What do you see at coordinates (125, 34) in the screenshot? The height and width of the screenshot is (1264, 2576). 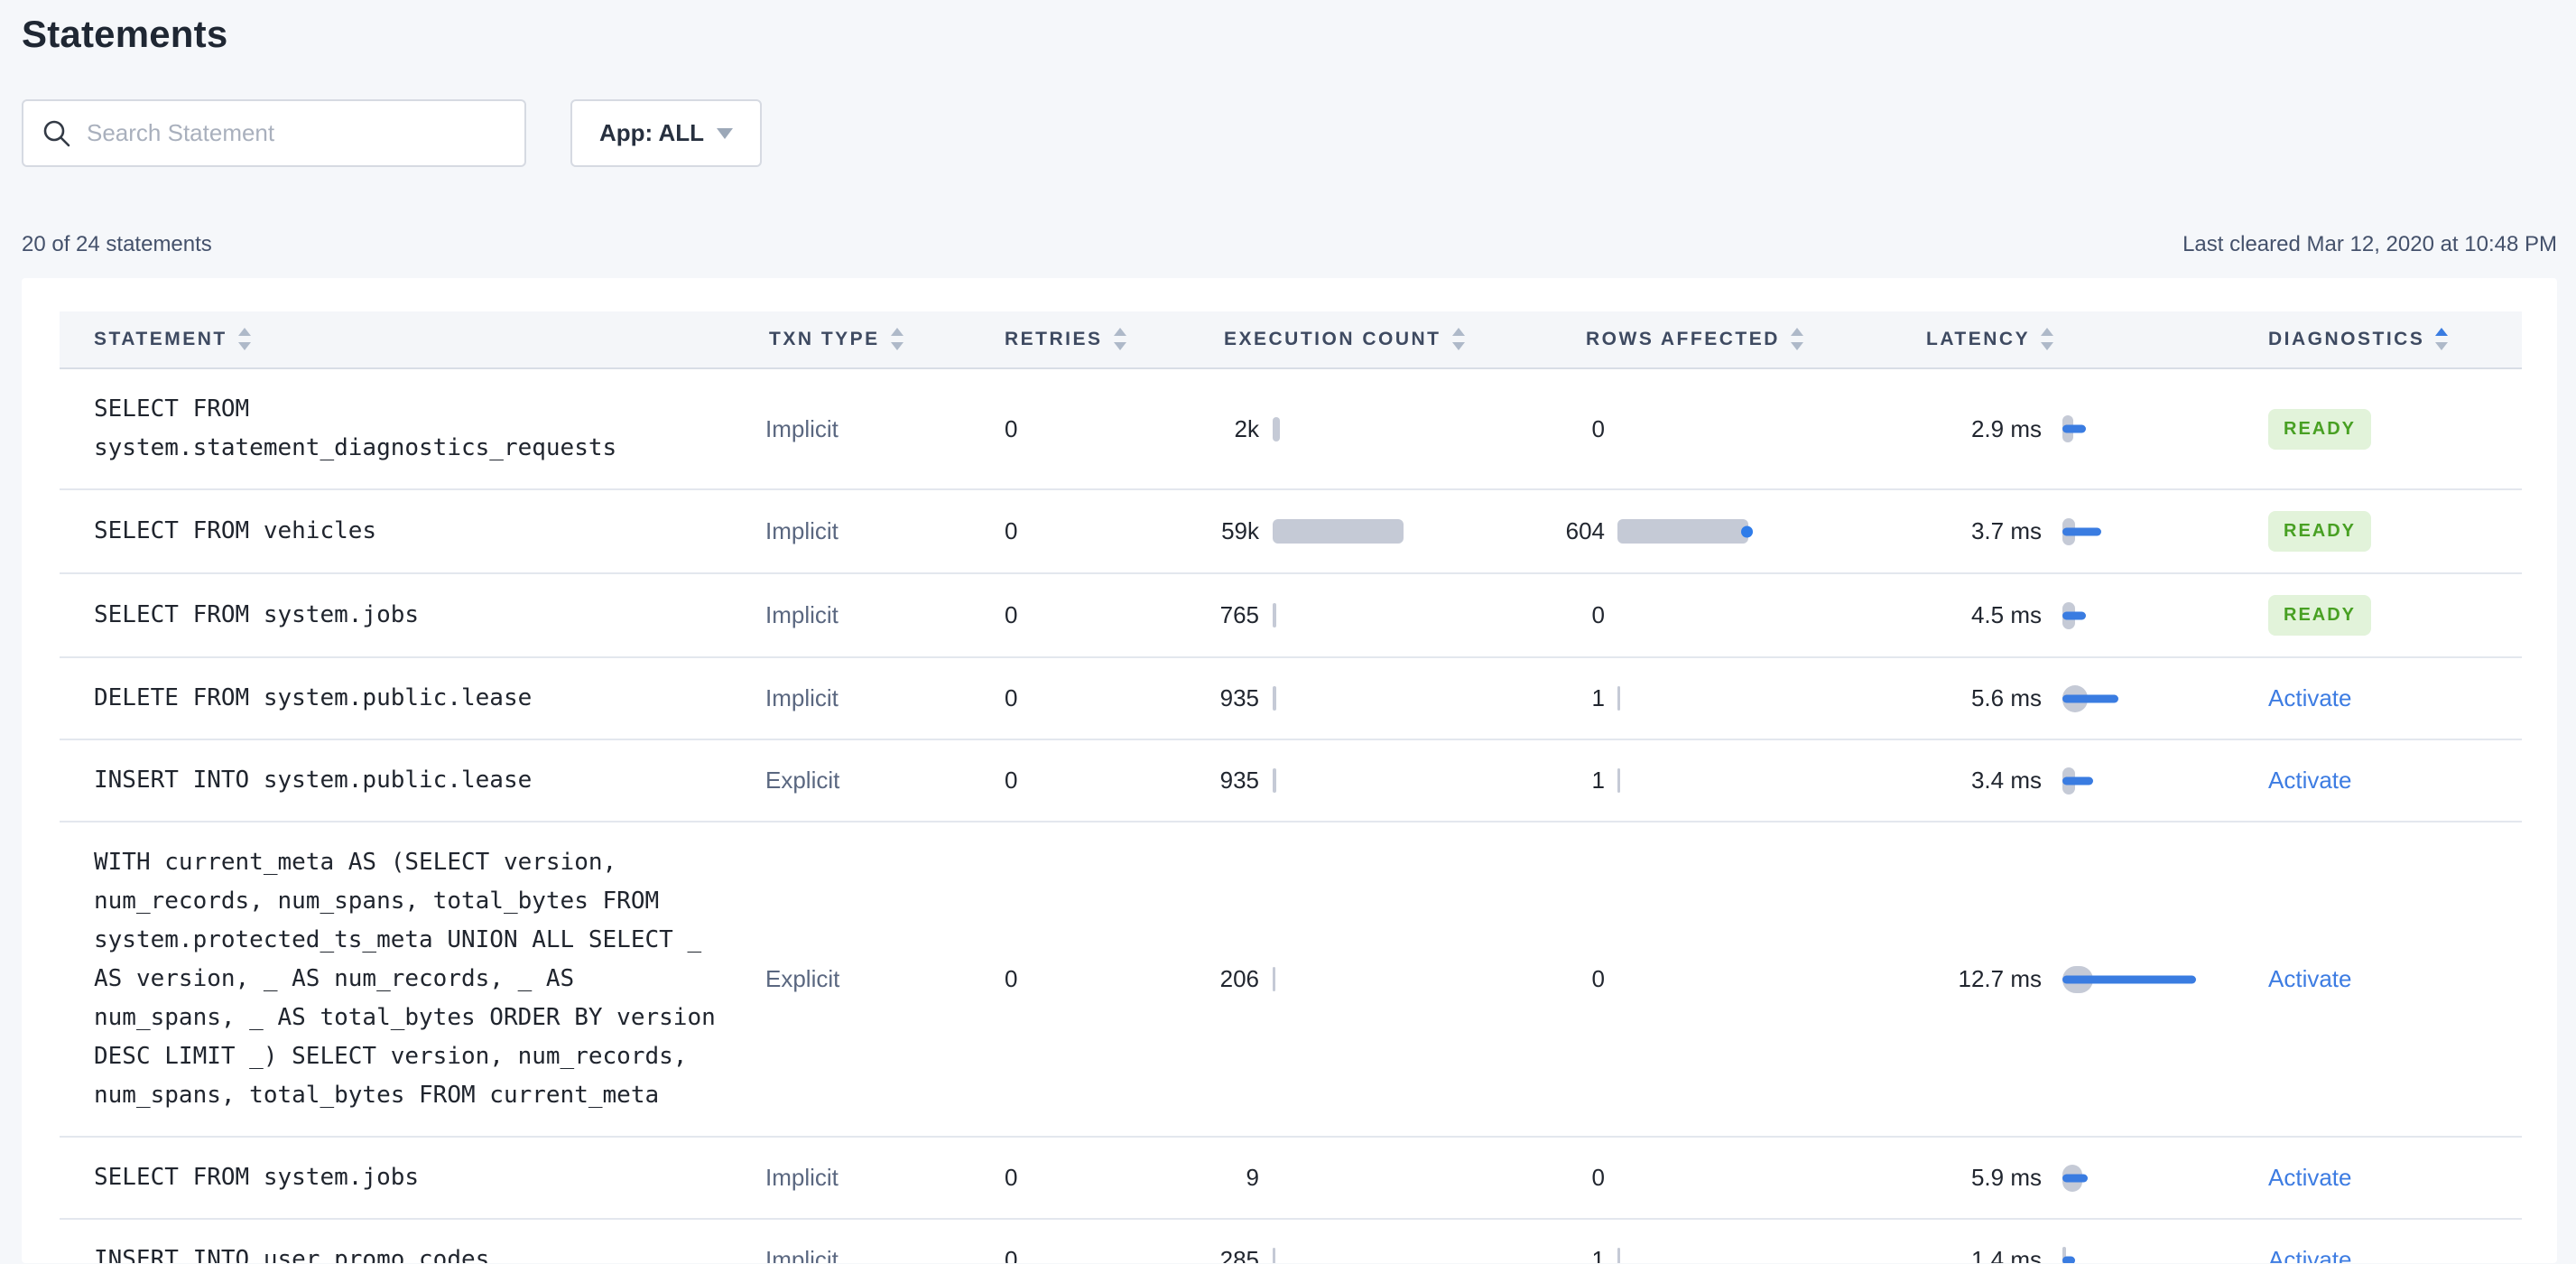 I see `page-title: Statements` at bounding box center [125, 34].